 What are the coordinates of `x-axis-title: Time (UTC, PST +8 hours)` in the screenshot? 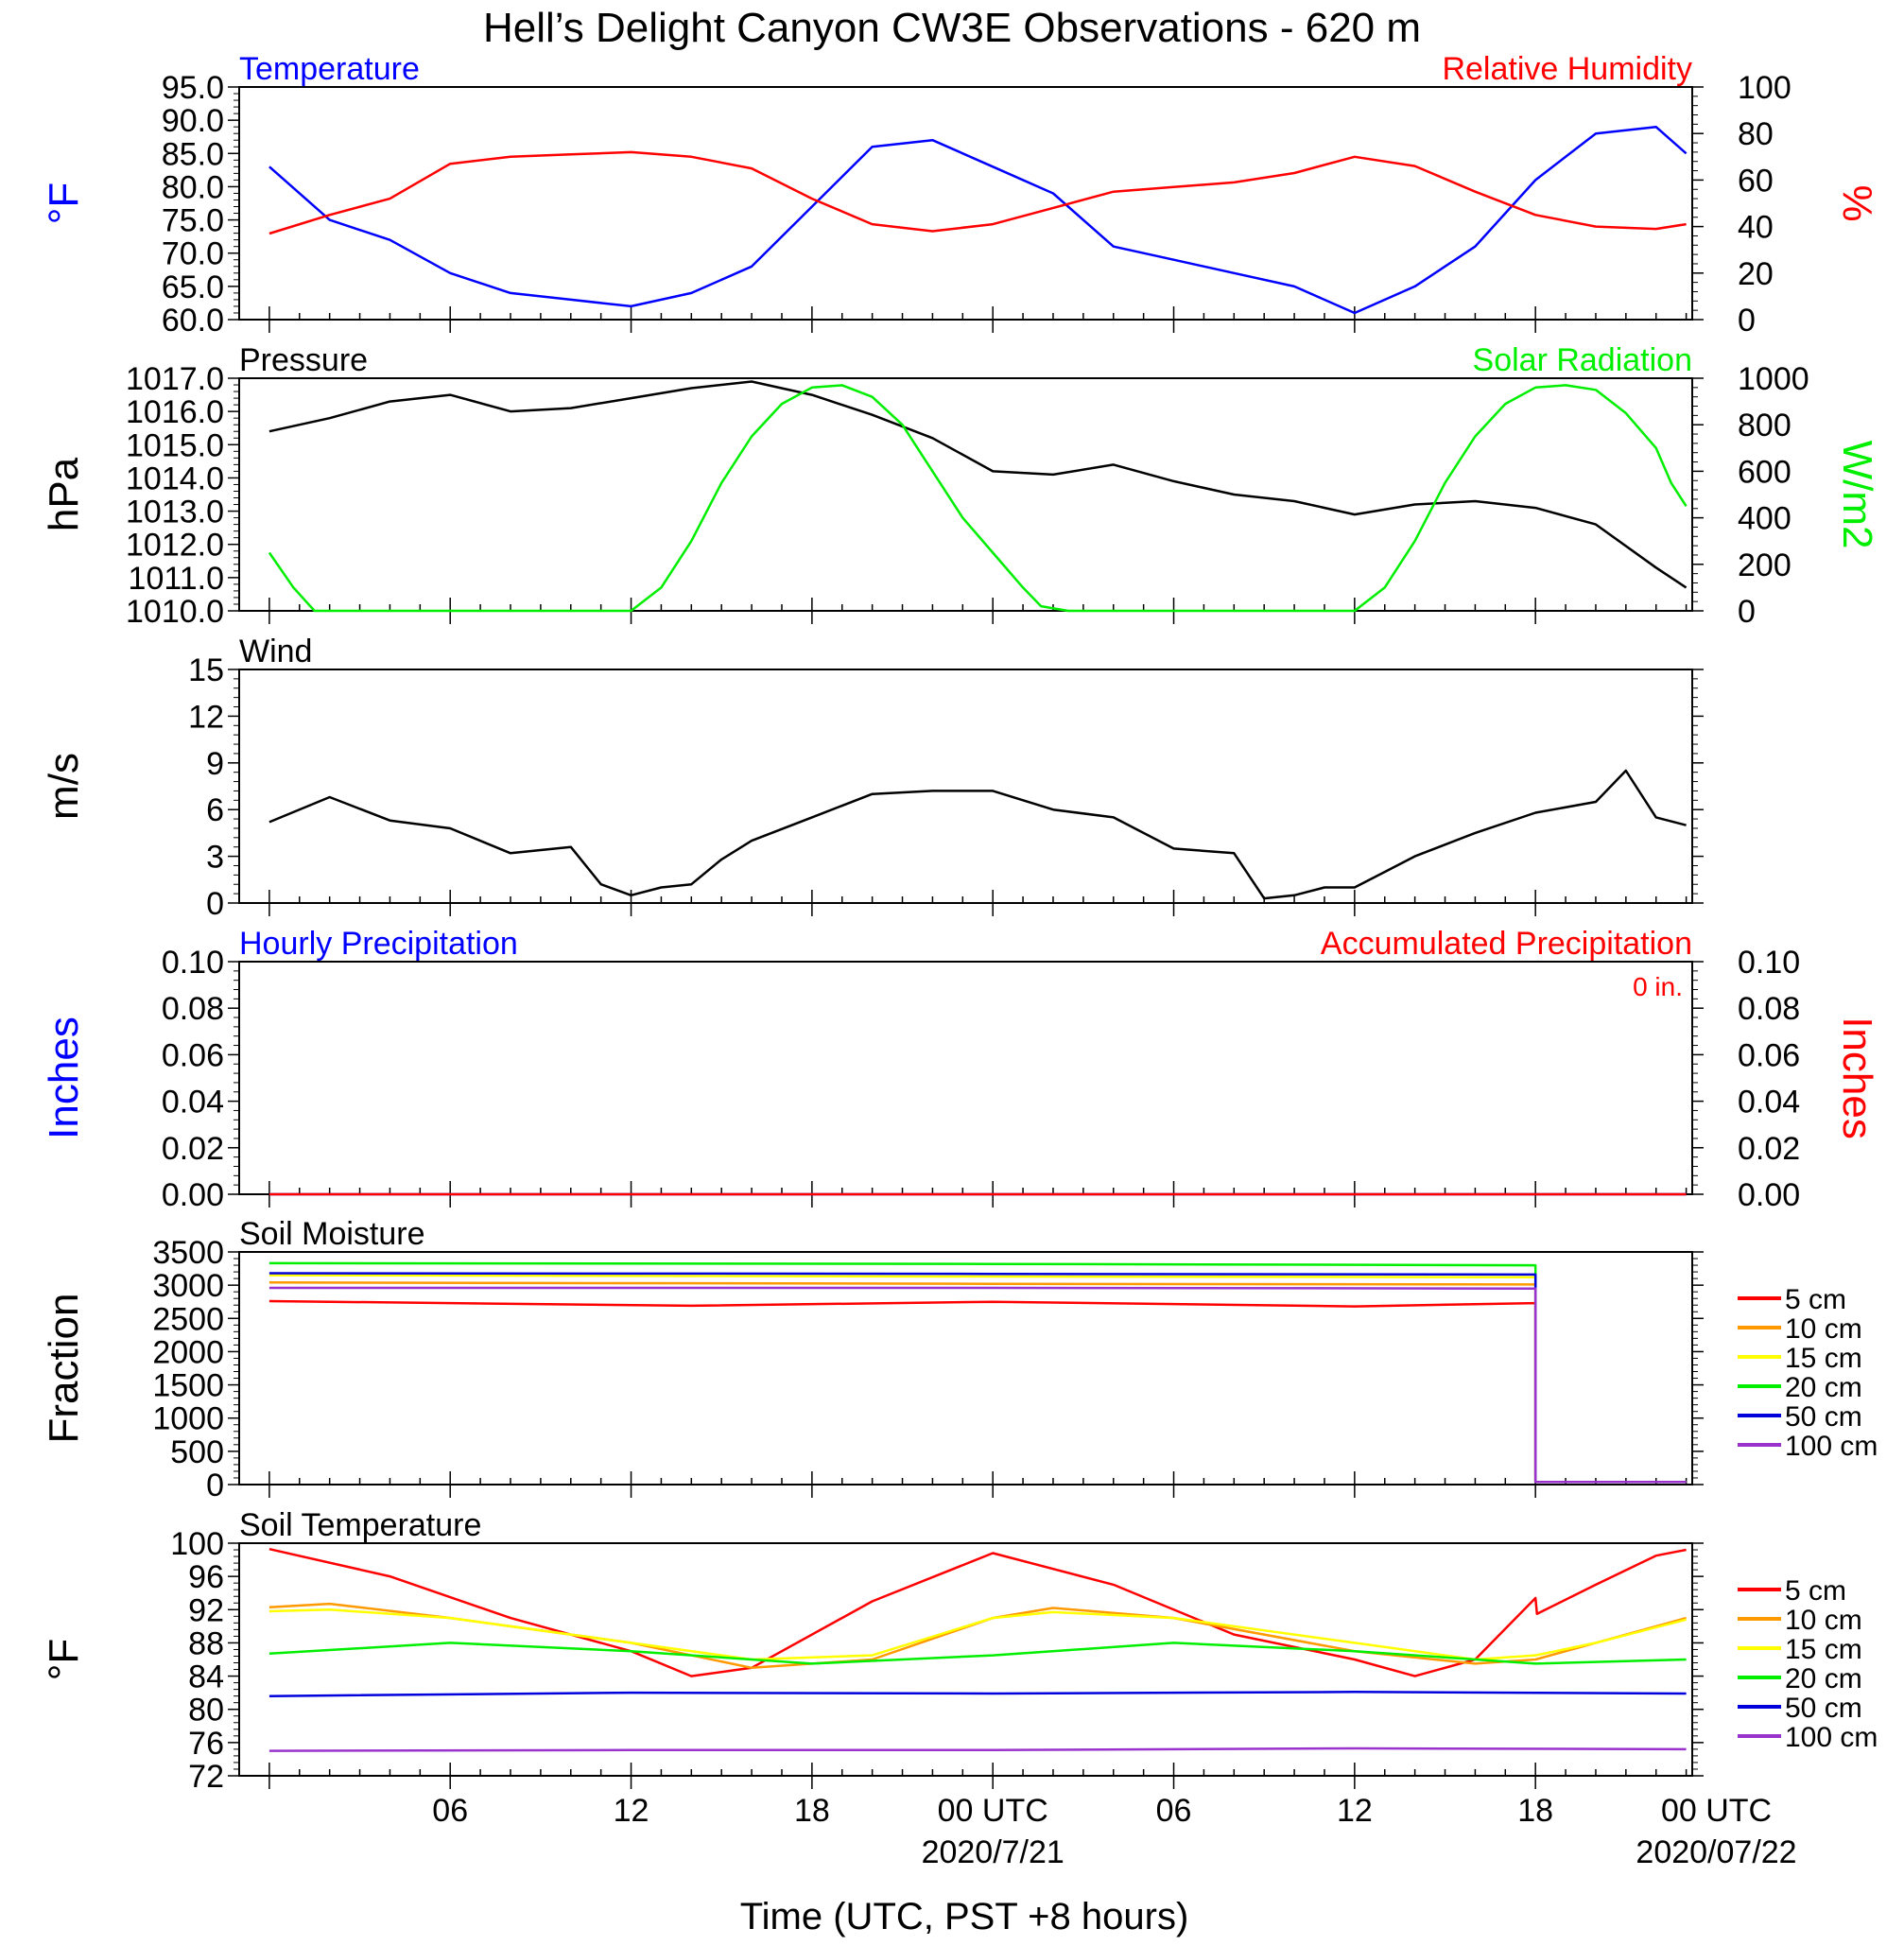 It's located at (964, 1917).